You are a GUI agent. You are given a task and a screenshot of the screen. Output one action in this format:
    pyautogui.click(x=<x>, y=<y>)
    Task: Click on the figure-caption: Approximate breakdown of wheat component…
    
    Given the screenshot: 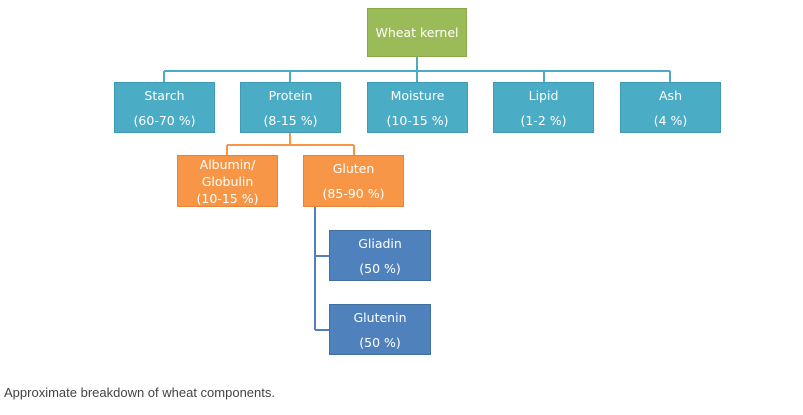 What is the action you would take?
    pyautogui.click(x=139, y=392)
    